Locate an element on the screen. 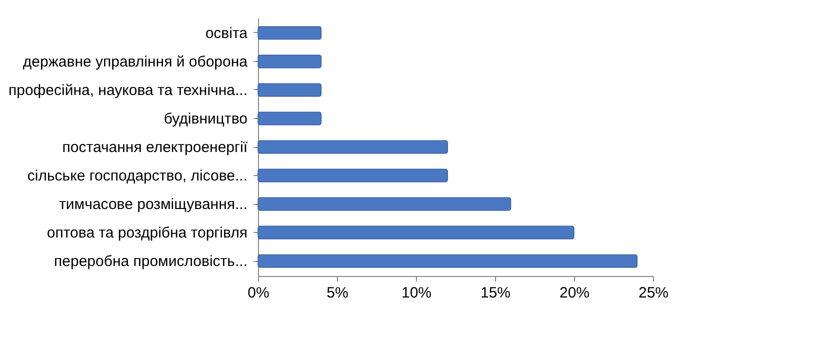  x-tick-label: 25% is located at coordinates (653, 293).